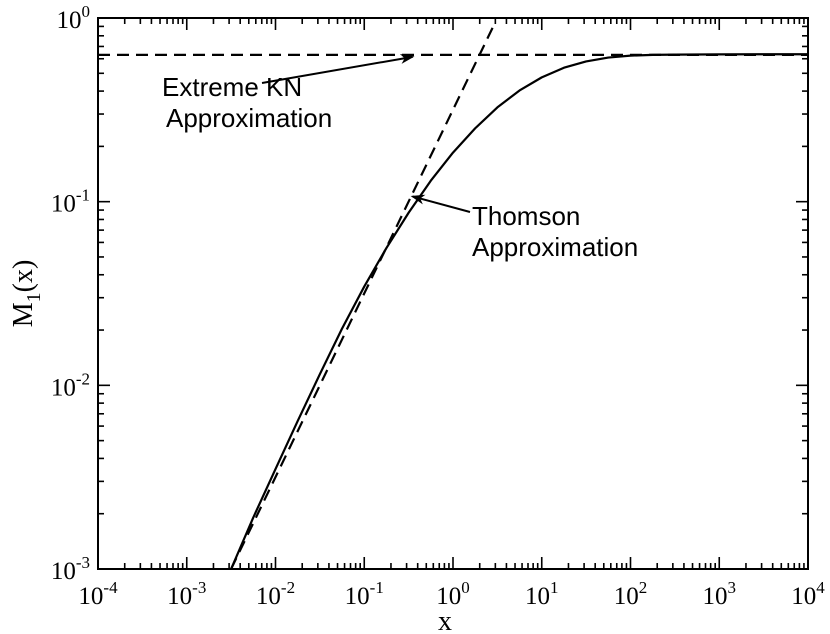 The width and height of the screenshot is (830, 634). Describe the element at coordinates (74, 18) in the screenshot. I see `y-tick-label: 10⁰` at that location.